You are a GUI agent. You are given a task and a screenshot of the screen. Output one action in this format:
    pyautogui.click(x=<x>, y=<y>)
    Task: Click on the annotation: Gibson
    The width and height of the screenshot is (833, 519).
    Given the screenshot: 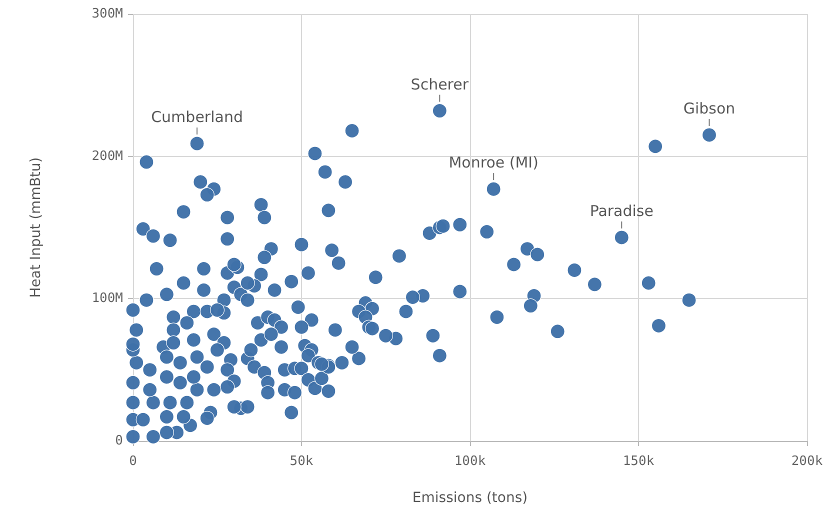 What is the action you would take?
    pyautogui.click(x=709, y=108)
    